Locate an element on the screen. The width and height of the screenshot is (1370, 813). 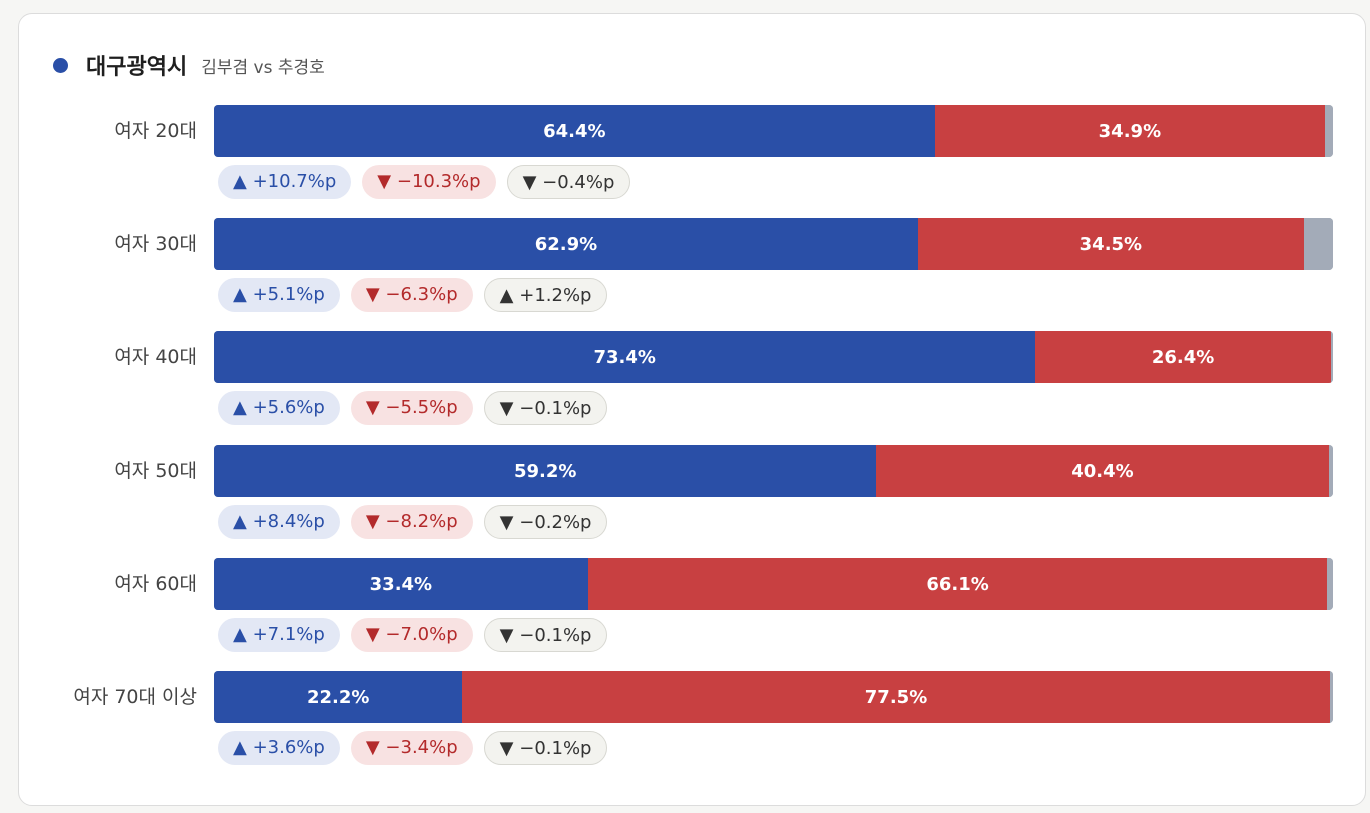
change-chip-candidate-b: ▼ −8.2%p is located at coordinates (411, 522).